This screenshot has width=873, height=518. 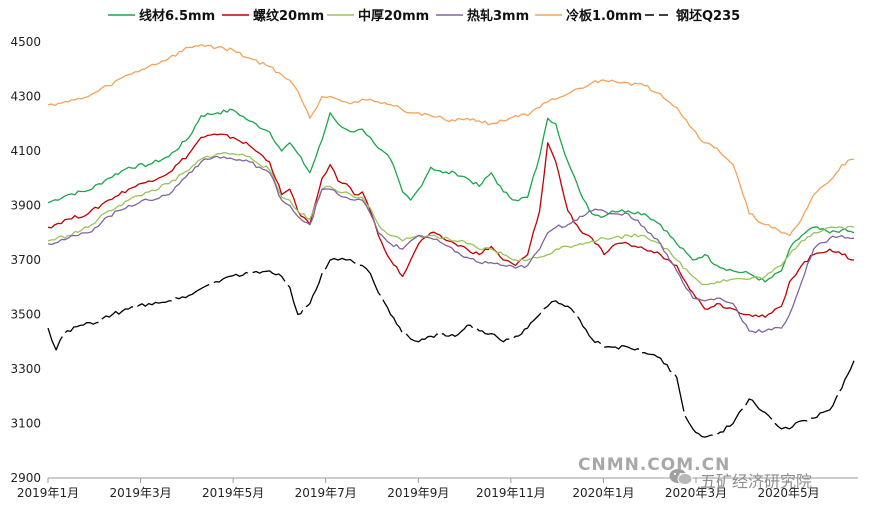 What do you see at coordinates (25, 206) in the screenshot?
I see `y-tick-label: 3900` at bounding box center [25, 206].